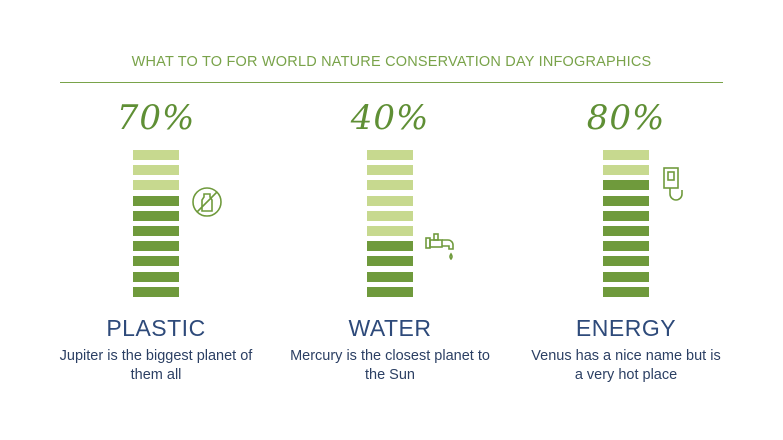 The width and height of the screenshot is (783, 440). What do you see at coordinates (672, 186) in the screenshot?
I see `light-switch-icon` at bounding box center [672, 186].